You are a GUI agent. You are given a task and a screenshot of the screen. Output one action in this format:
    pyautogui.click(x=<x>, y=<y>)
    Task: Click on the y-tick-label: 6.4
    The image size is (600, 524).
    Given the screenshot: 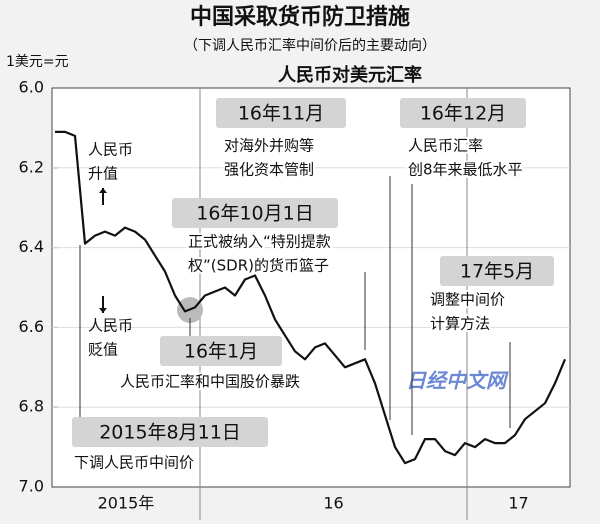 What is the action you would take?
    pyautogui.click(x=31, y=246)
    